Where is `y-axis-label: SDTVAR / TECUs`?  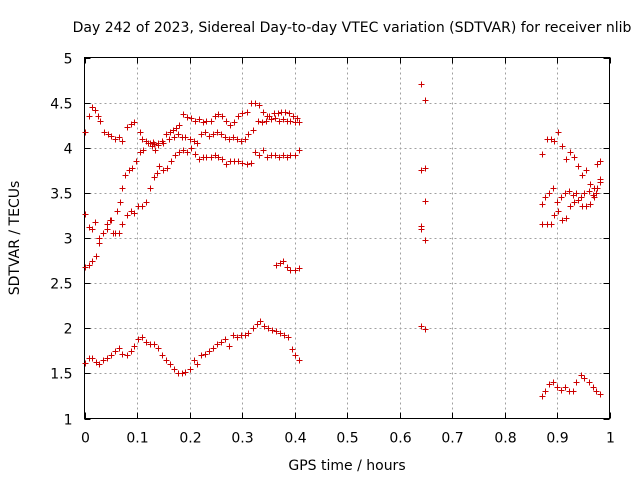 y-axis-label: SDTVAR / TECUs is located at coordinates (15, 238).